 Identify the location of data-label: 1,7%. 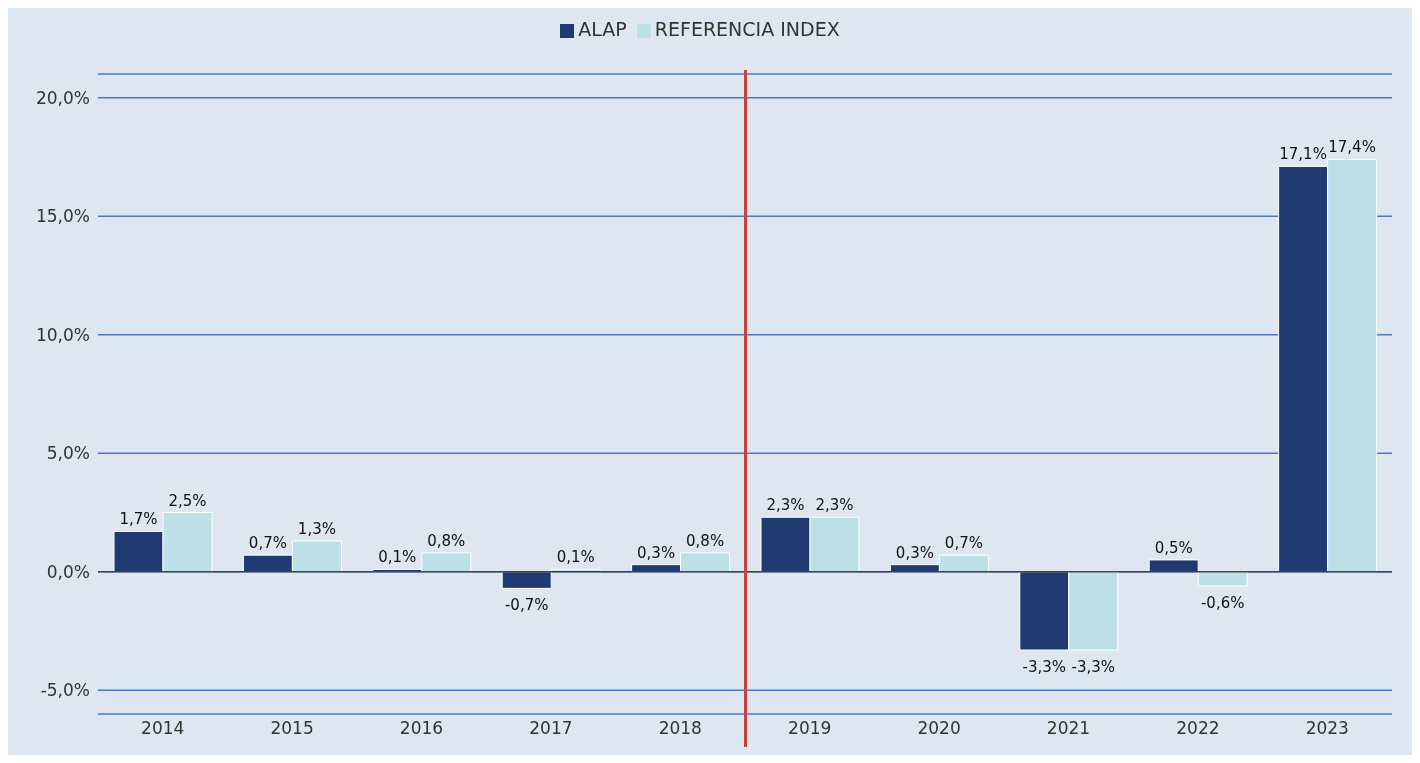
(138, 519).